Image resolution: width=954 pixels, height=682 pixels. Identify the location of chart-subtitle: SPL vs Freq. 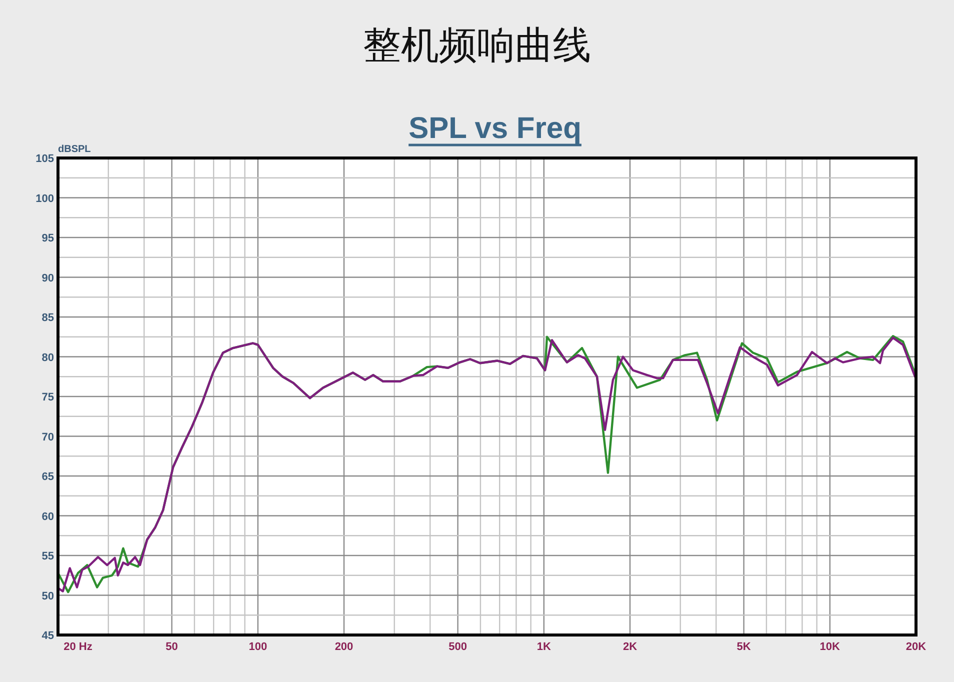
(495, 128).